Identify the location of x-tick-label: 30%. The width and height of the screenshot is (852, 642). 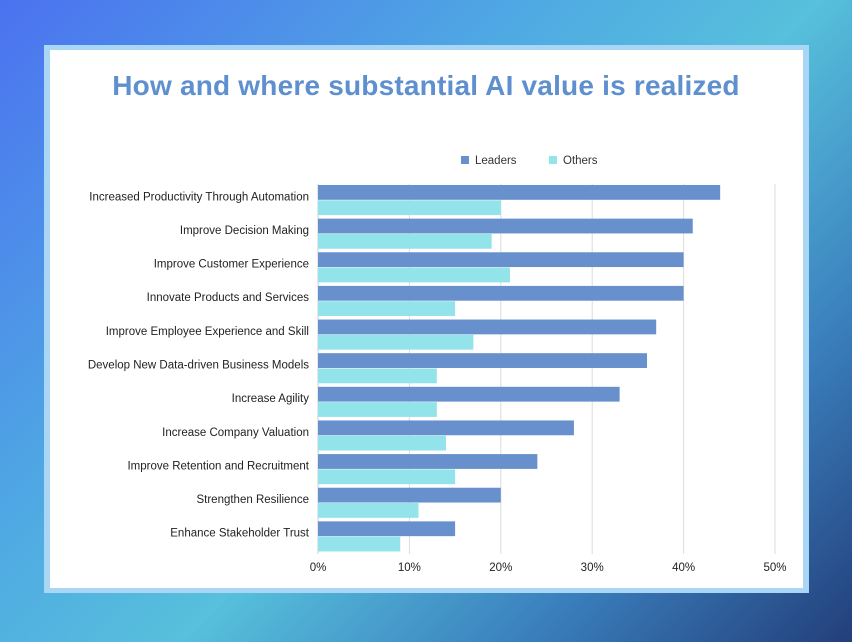
(592, 568).